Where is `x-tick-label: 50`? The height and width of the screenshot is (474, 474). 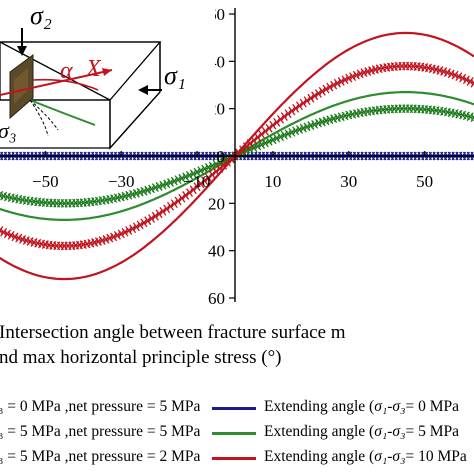
x-tick-label: 50 is located at coordinates (424, 181).